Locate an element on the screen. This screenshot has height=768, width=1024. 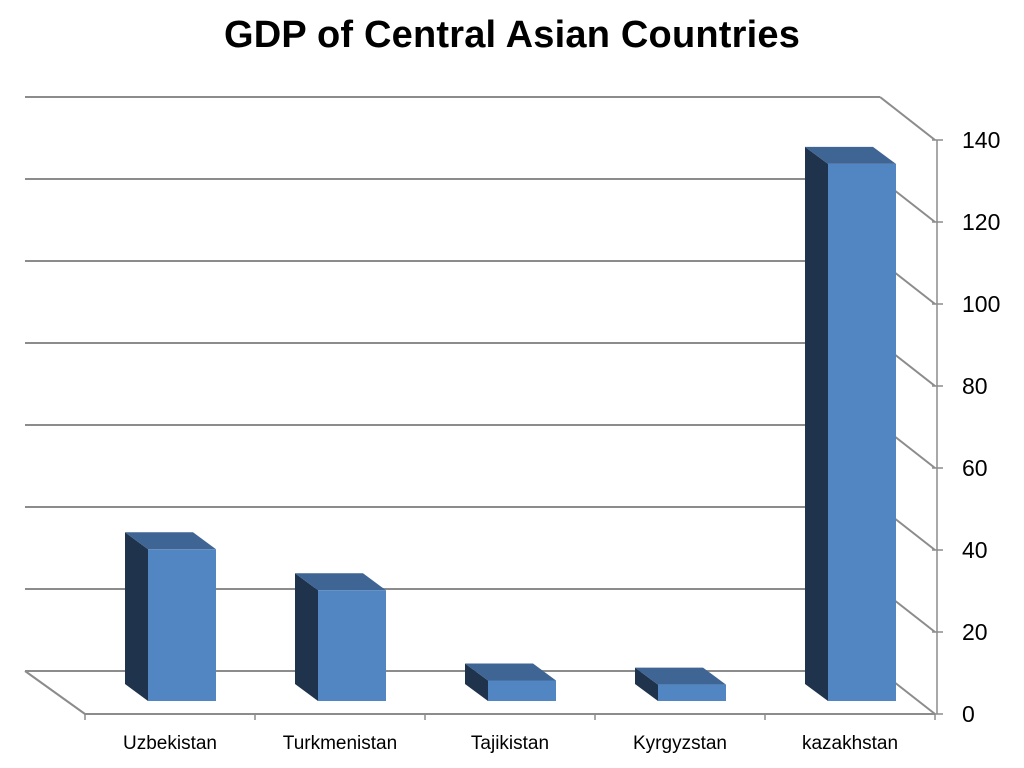
gridline-side is located at coordinates (907, 118).